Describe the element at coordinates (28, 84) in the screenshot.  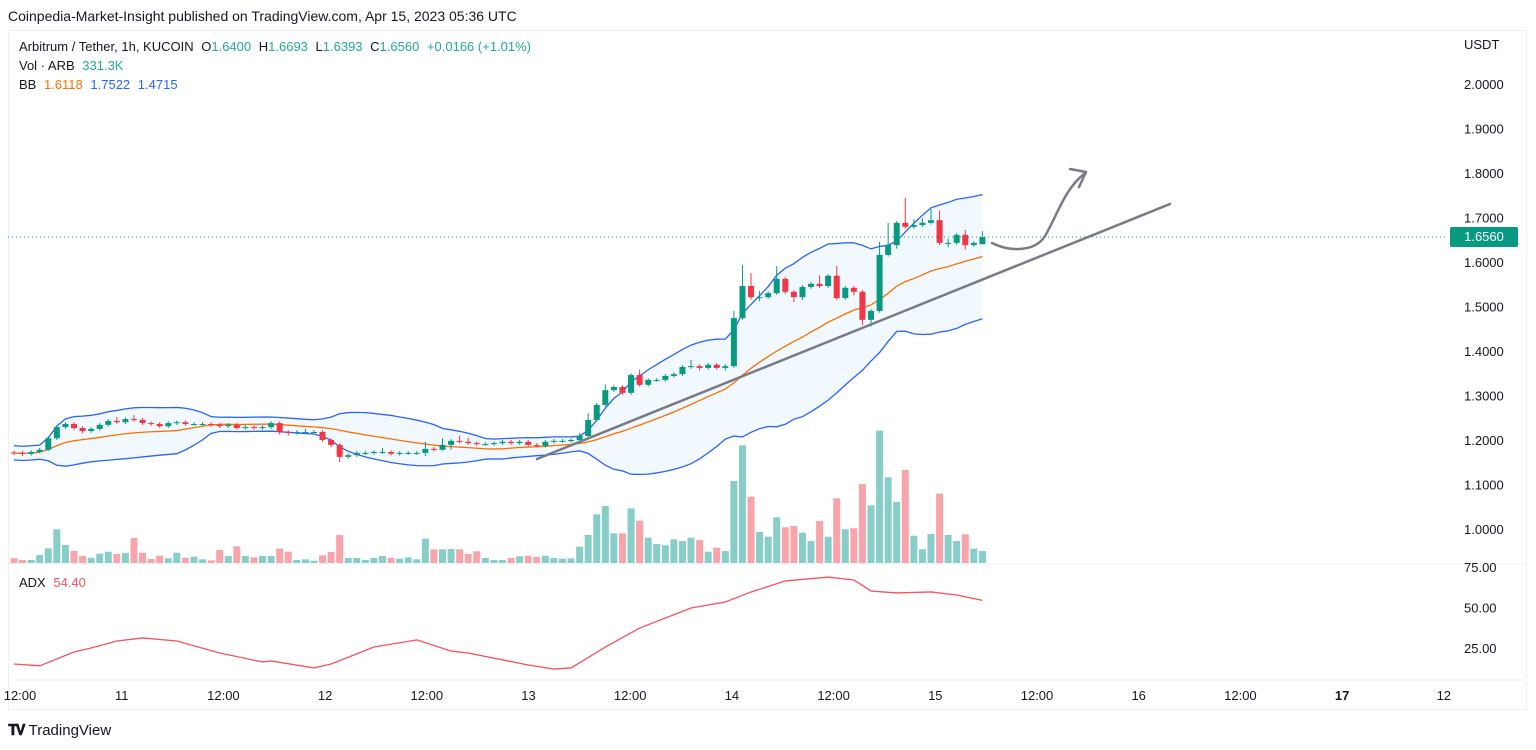
I see `bb-label: BB` at that location.